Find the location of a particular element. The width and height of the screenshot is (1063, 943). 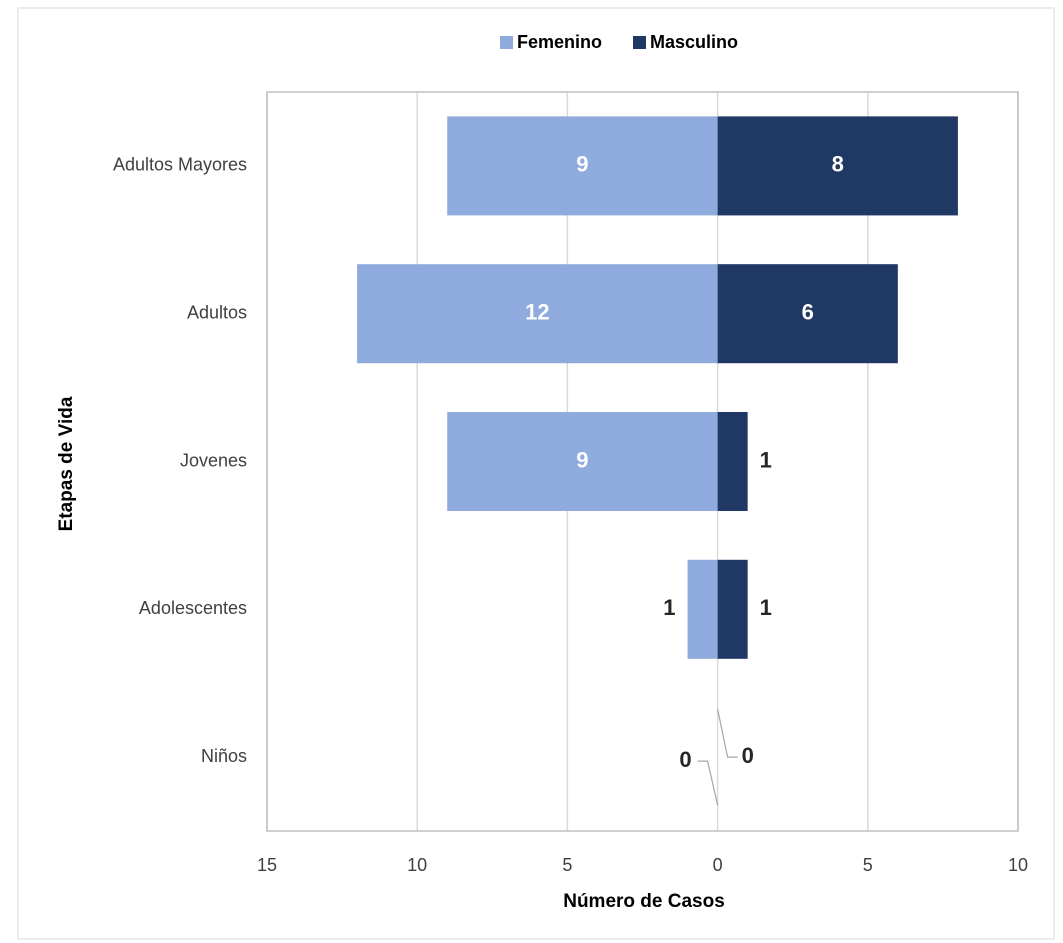

data-label: 8 is located at coordinates (838, 164).